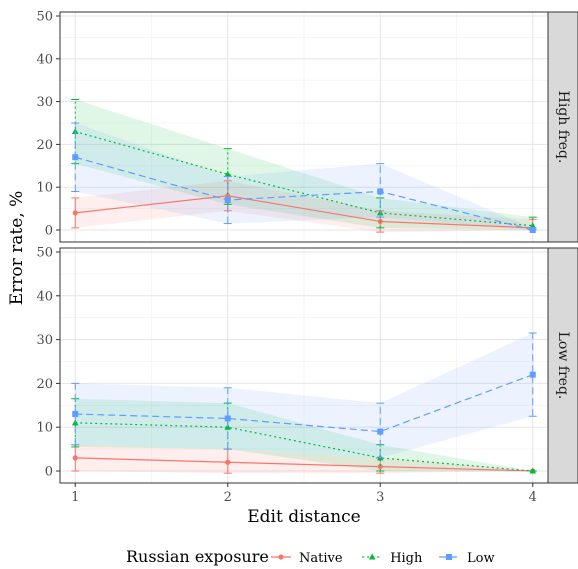  I want to click on legend: Russian exposure Native High Low, so click(310, 556).